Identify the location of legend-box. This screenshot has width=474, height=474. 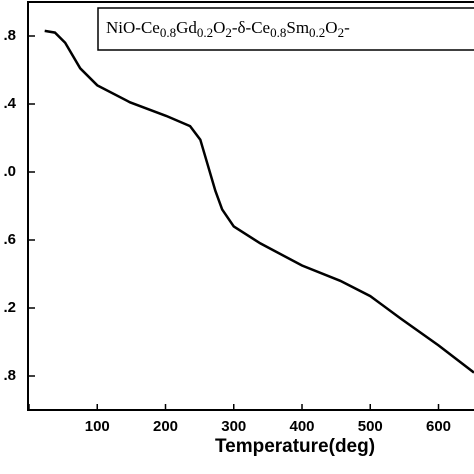
(285, 29).